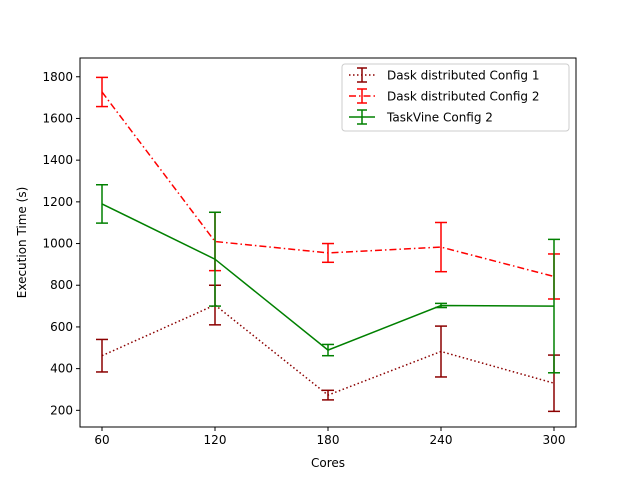 The image size is (640, 480). What do you see at coordinates (554, 440) in the screenshot?
I see `x-tick-label: 300` at bounding box center [554, 440].